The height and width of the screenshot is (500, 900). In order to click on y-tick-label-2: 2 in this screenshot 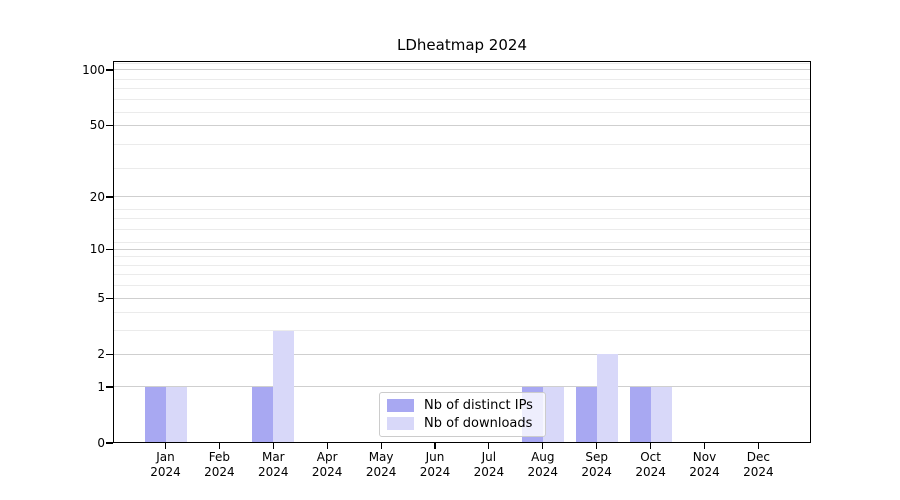, I will do `click(101, 354)`.